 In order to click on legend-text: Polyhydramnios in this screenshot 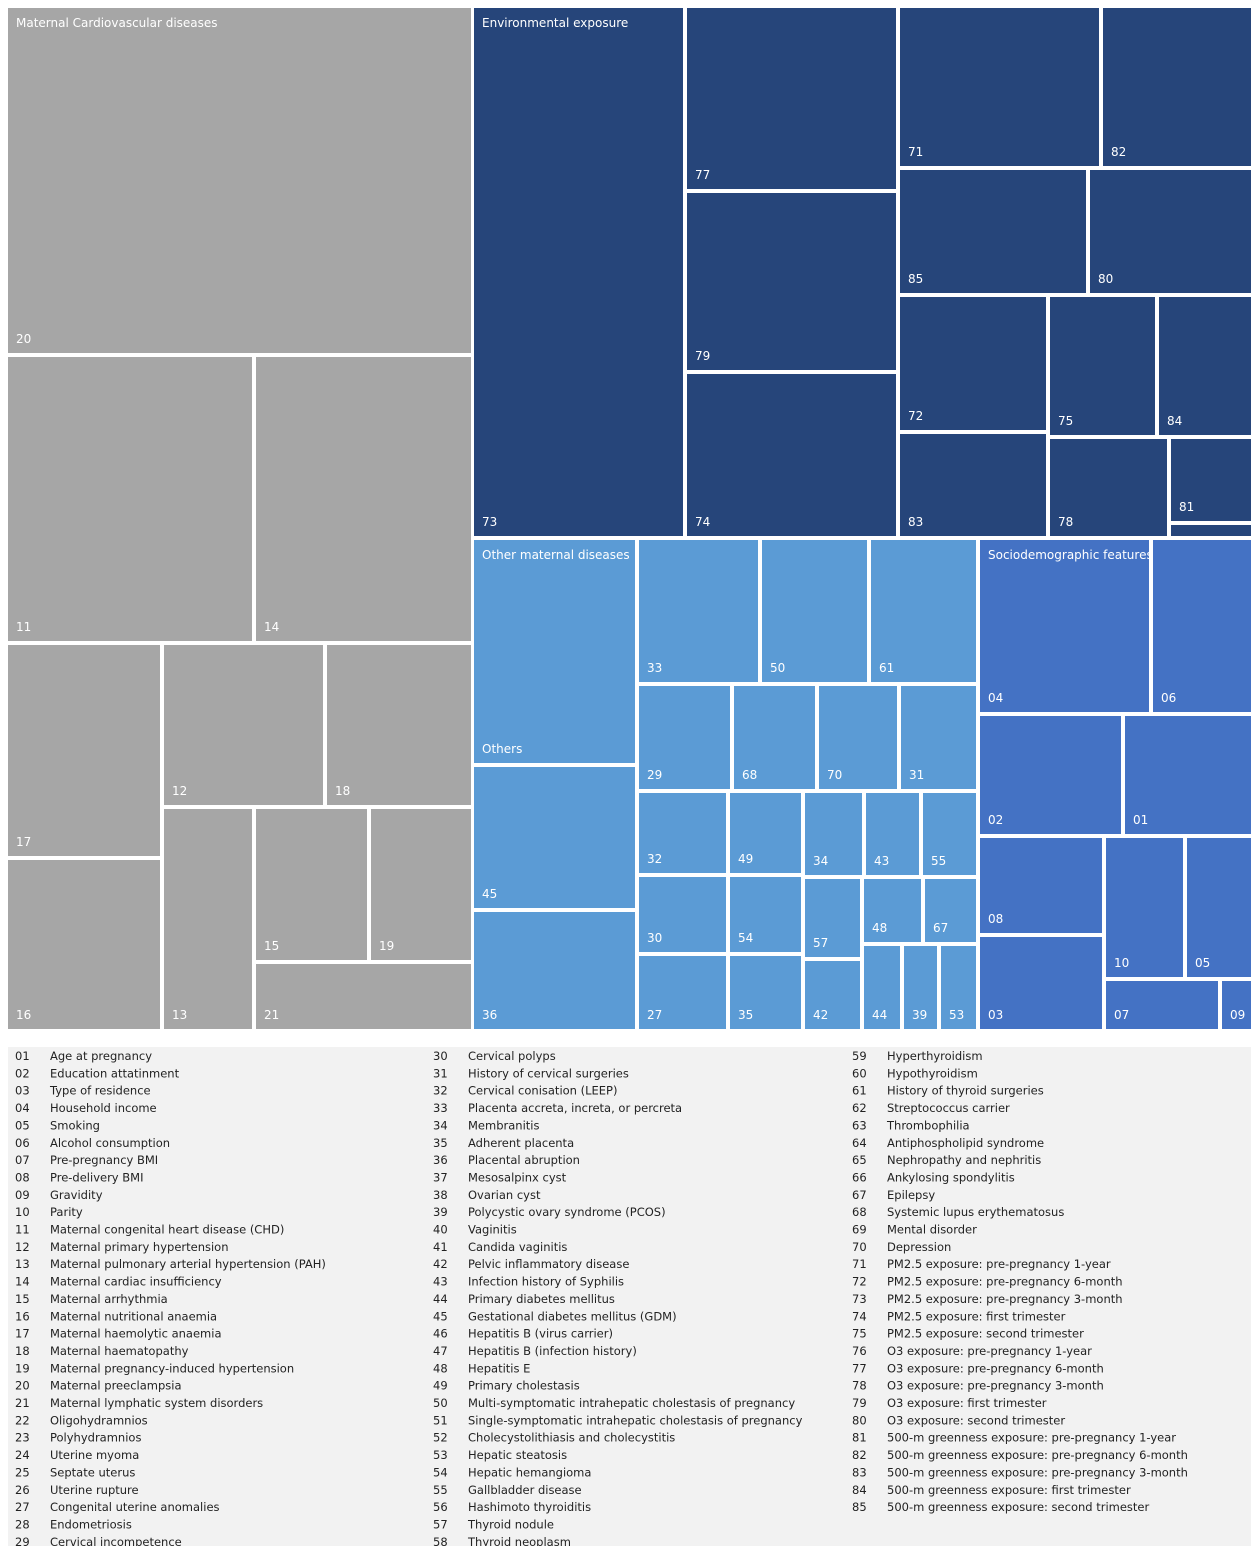, I will do `click(95, 1438)`.